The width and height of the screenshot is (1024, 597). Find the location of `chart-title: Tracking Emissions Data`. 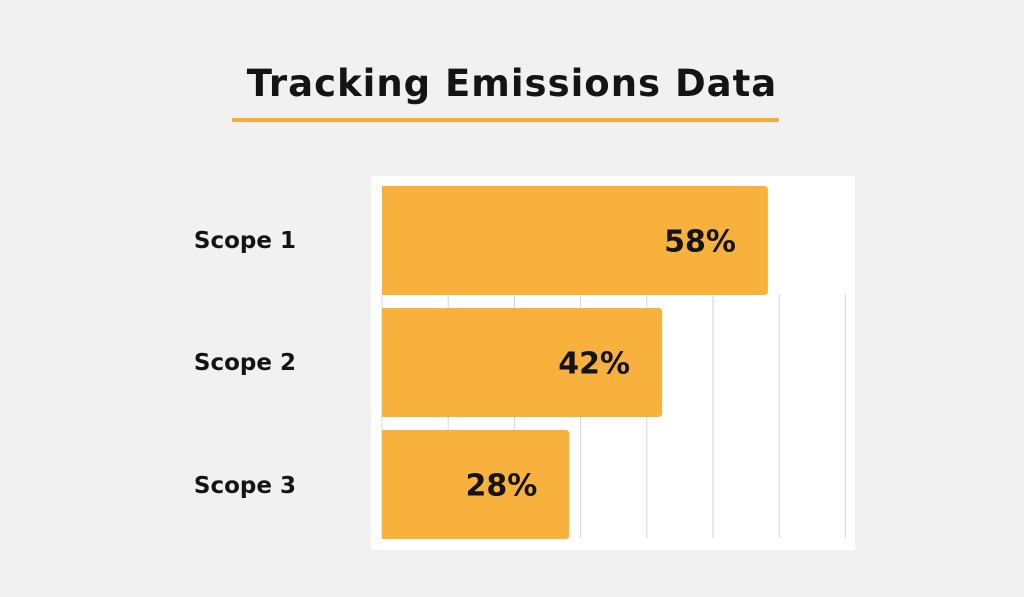

chart-title: Tracking Emissions Data is located at coordinates (512, 83).